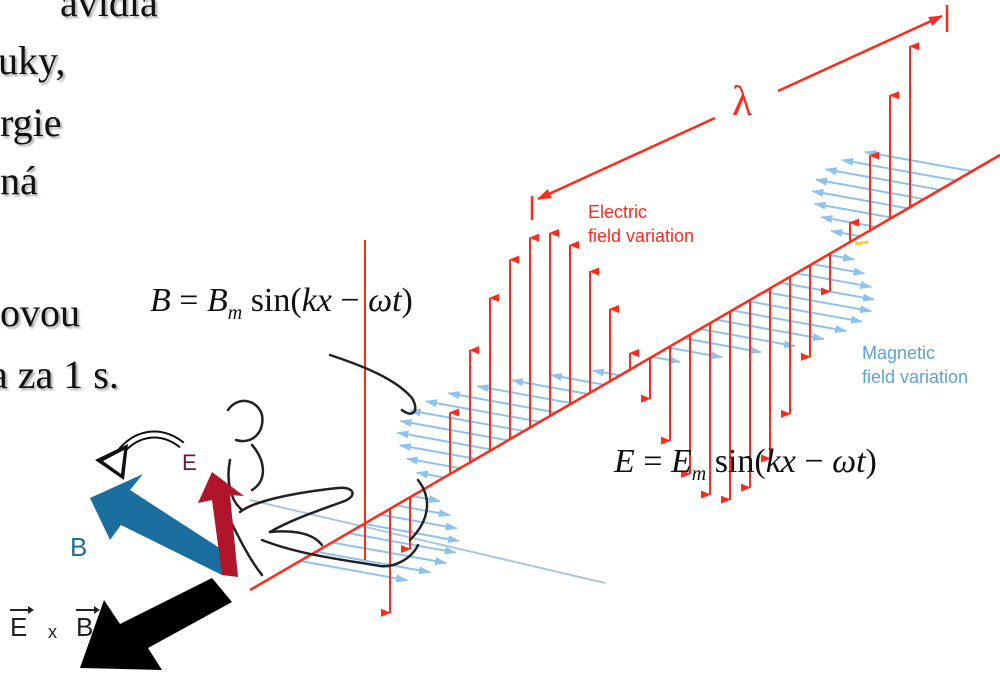 The width and height of the screenshot is (1000, 678). I want to click on slide-text-line-2: uky,, so click(33, 60).